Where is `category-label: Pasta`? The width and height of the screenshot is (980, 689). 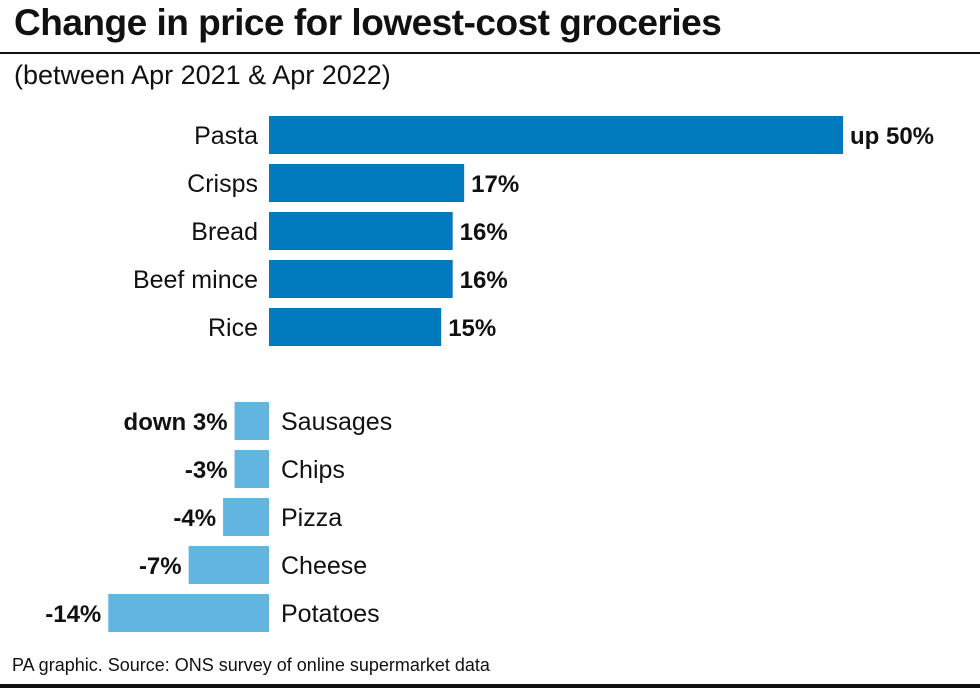 category-label: Pasta is located at coordinates (226, 136).